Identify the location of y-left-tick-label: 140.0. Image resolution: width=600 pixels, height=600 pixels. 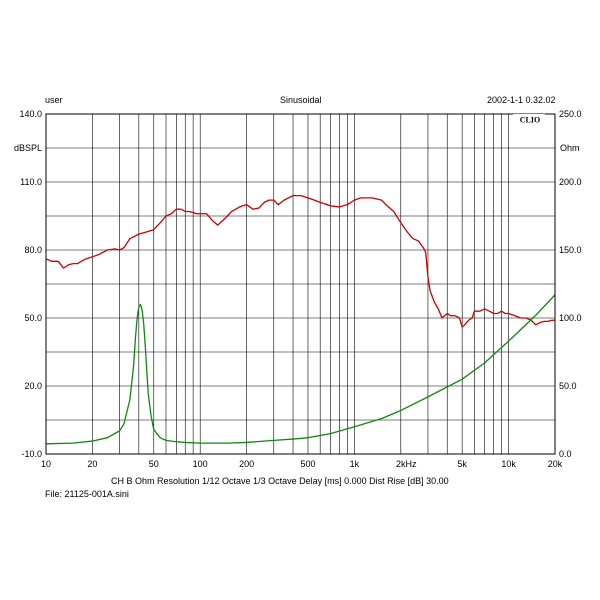
(30, 114).